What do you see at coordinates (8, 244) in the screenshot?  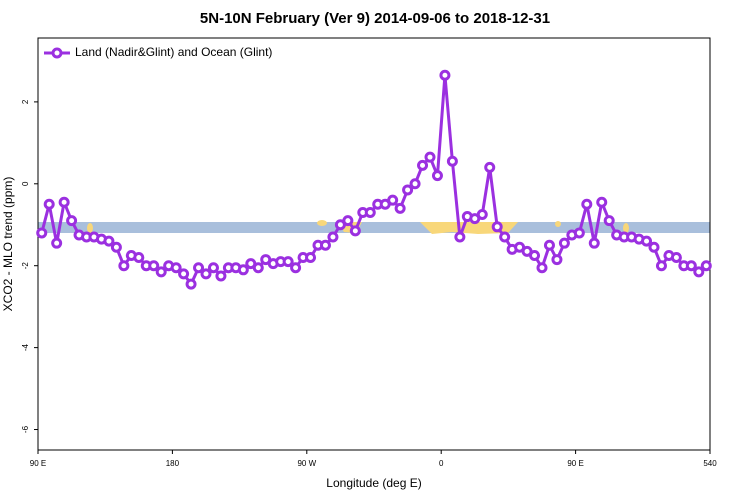 I see `y-axis-label: XCO2 - MLO trend (ppm)` at bounding box center [8, 244].